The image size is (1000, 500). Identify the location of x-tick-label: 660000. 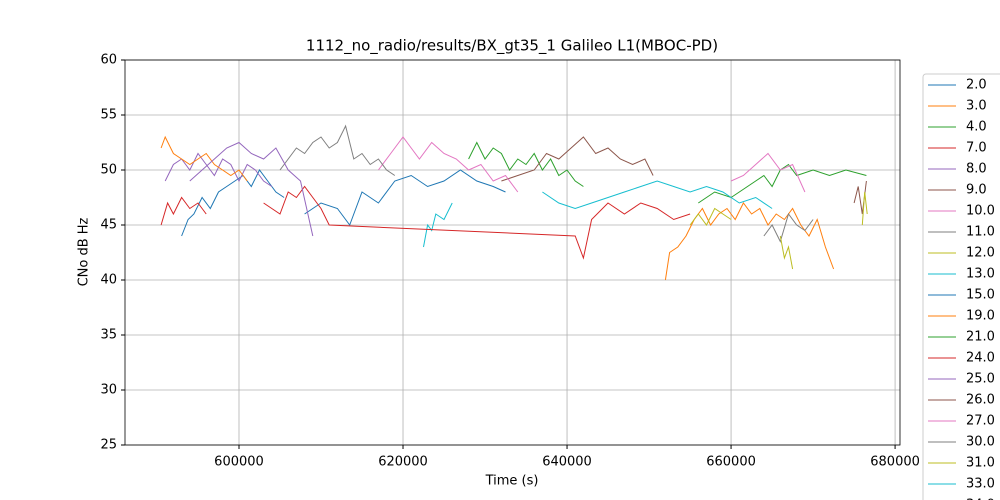
(731, 462).